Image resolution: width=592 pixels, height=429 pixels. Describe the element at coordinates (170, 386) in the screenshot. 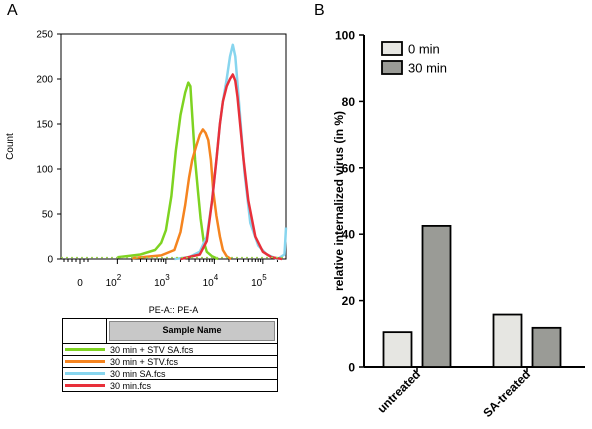

I see `legend-row: 30 min.fcs` at that location.